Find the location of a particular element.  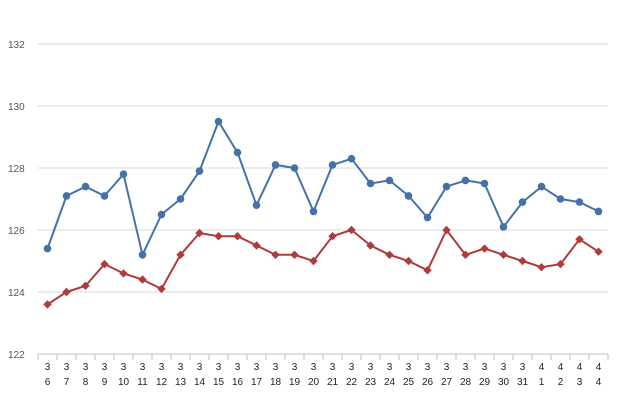

x-tick-day: 4 is located at coordinates (599, 382).